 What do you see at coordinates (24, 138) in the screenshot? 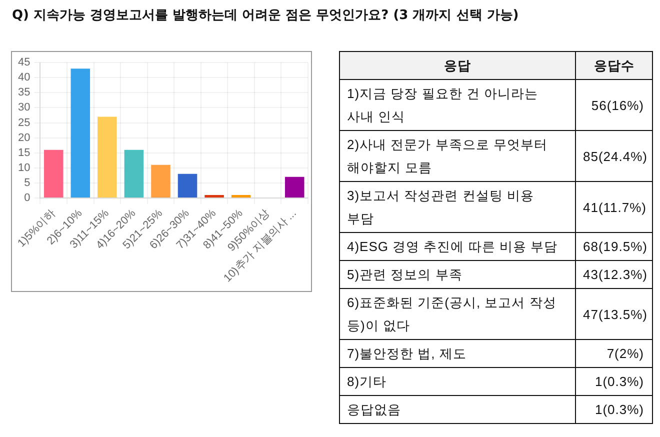
I see `y-tick-label: 20` at bounding box center [24, 138].